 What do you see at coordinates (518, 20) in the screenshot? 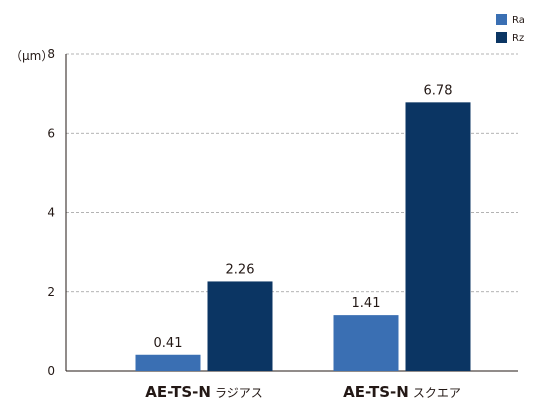
I see `legend-label-ra: Ra` at bounding box center [518, 20].